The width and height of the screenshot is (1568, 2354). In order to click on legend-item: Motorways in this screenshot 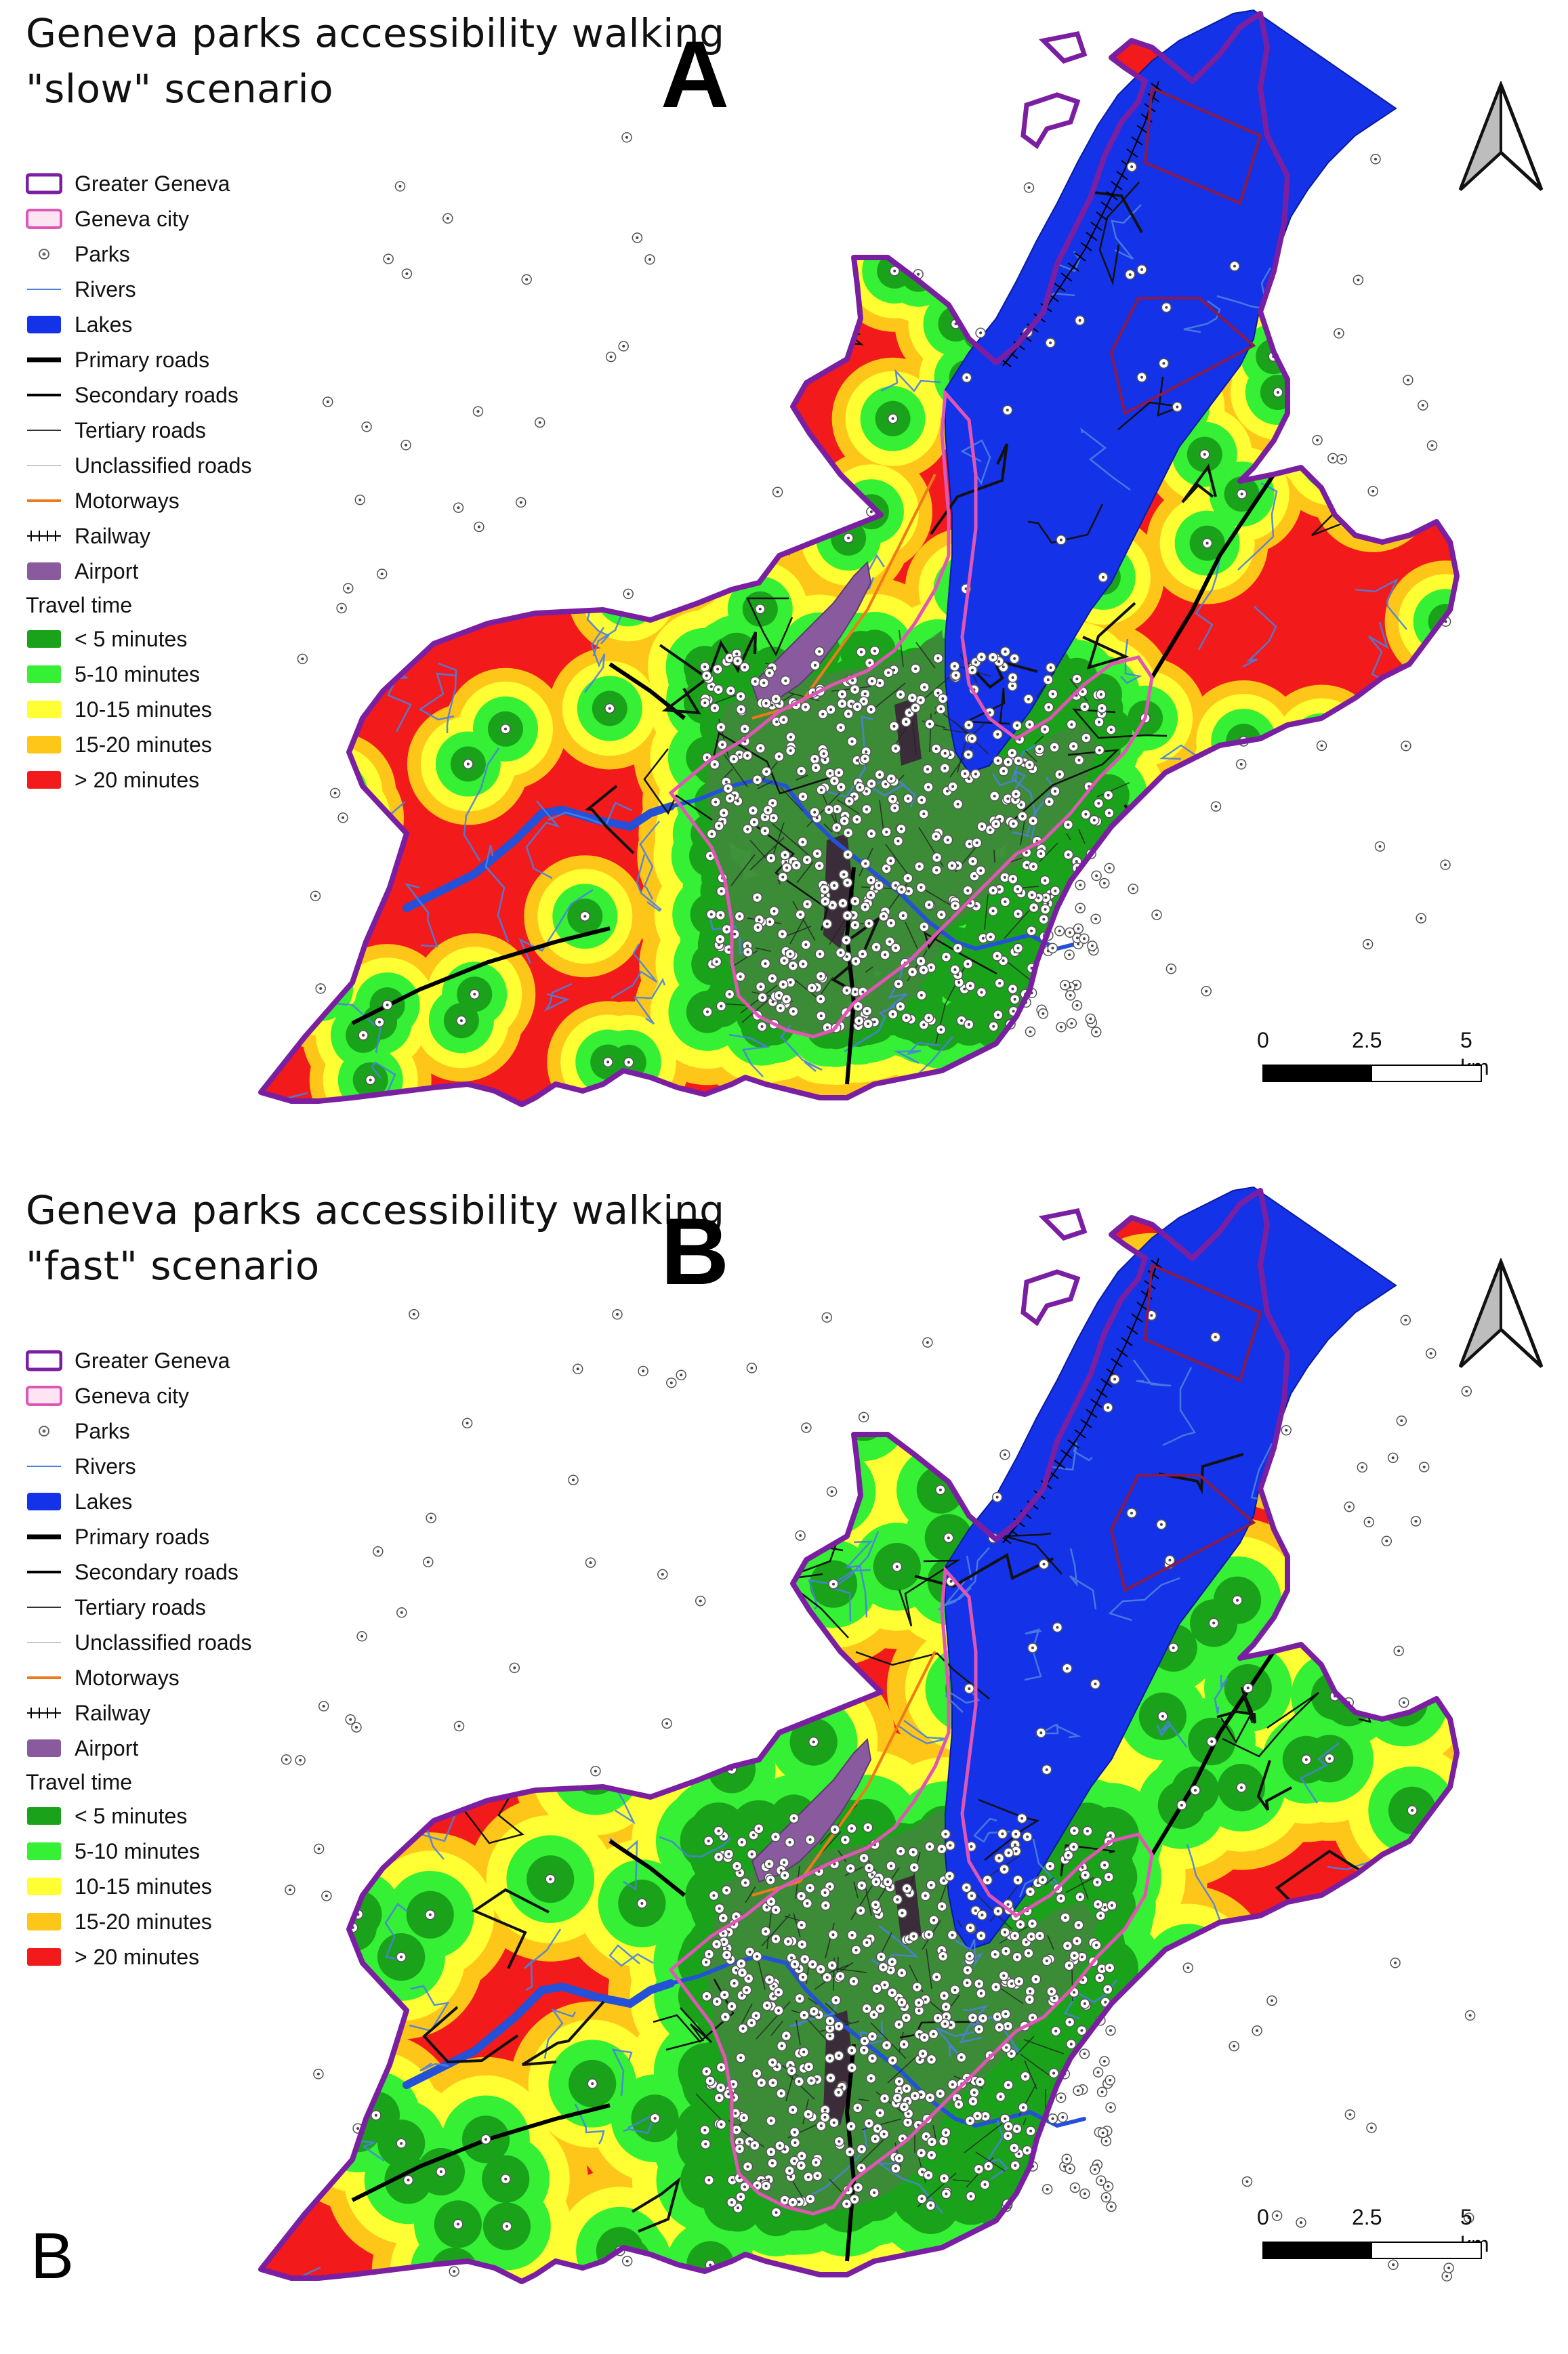, I will do `click(161, 500)`.